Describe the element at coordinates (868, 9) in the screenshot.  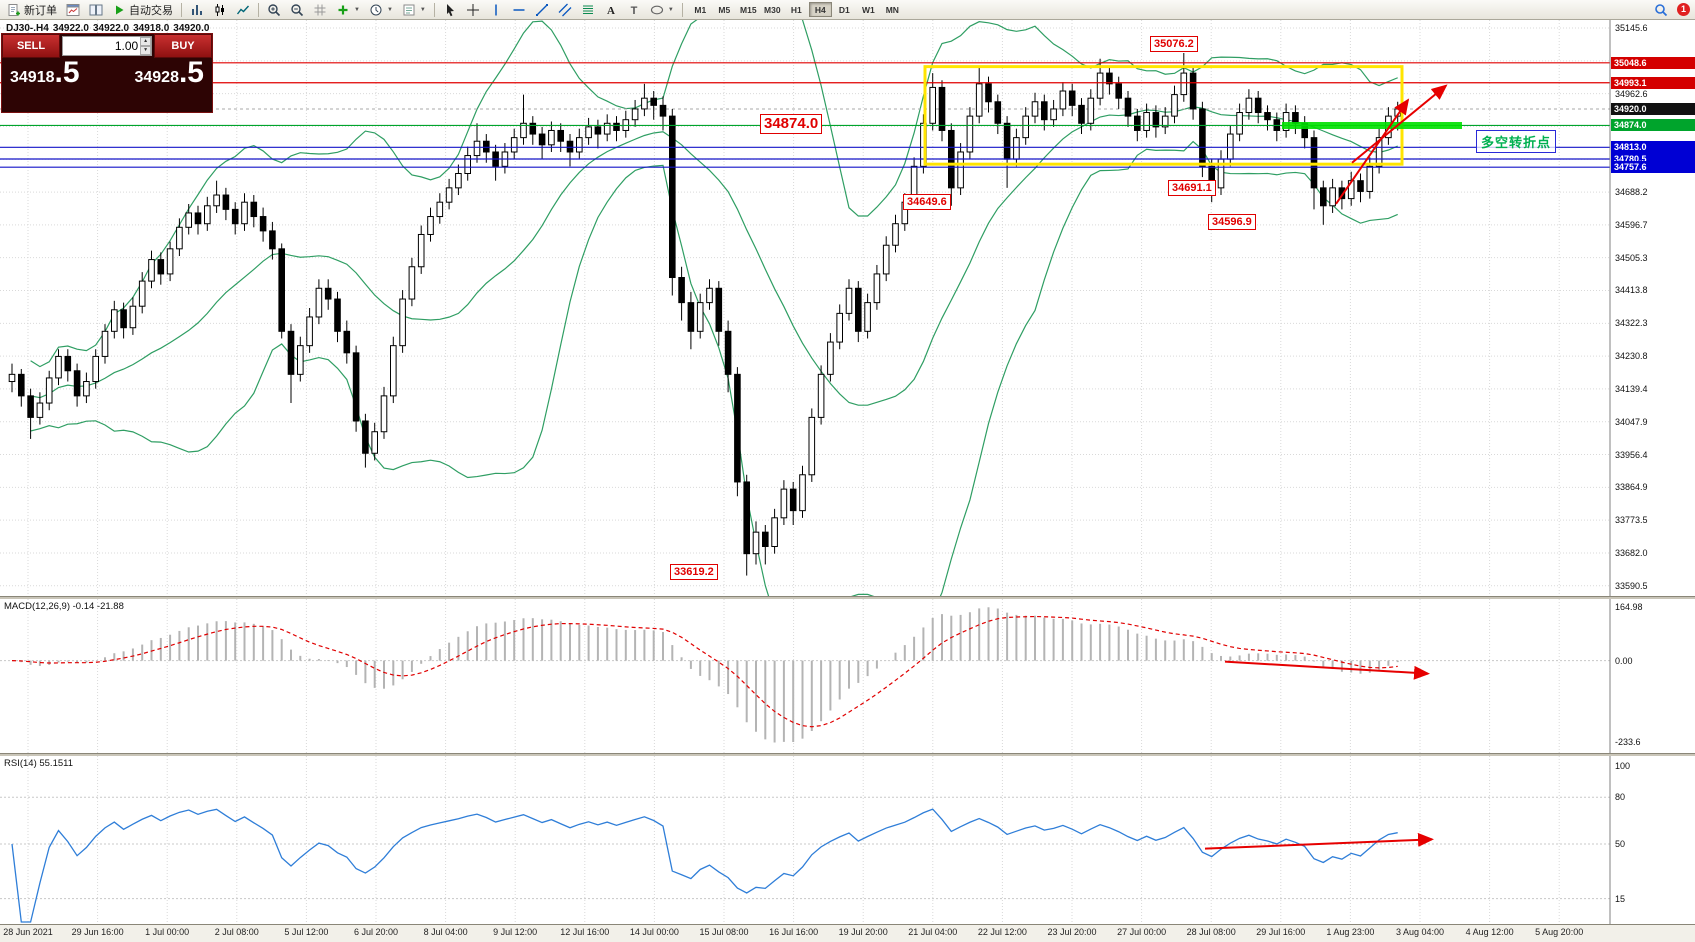
I see `timeframe-w1-button: W1` at that location.